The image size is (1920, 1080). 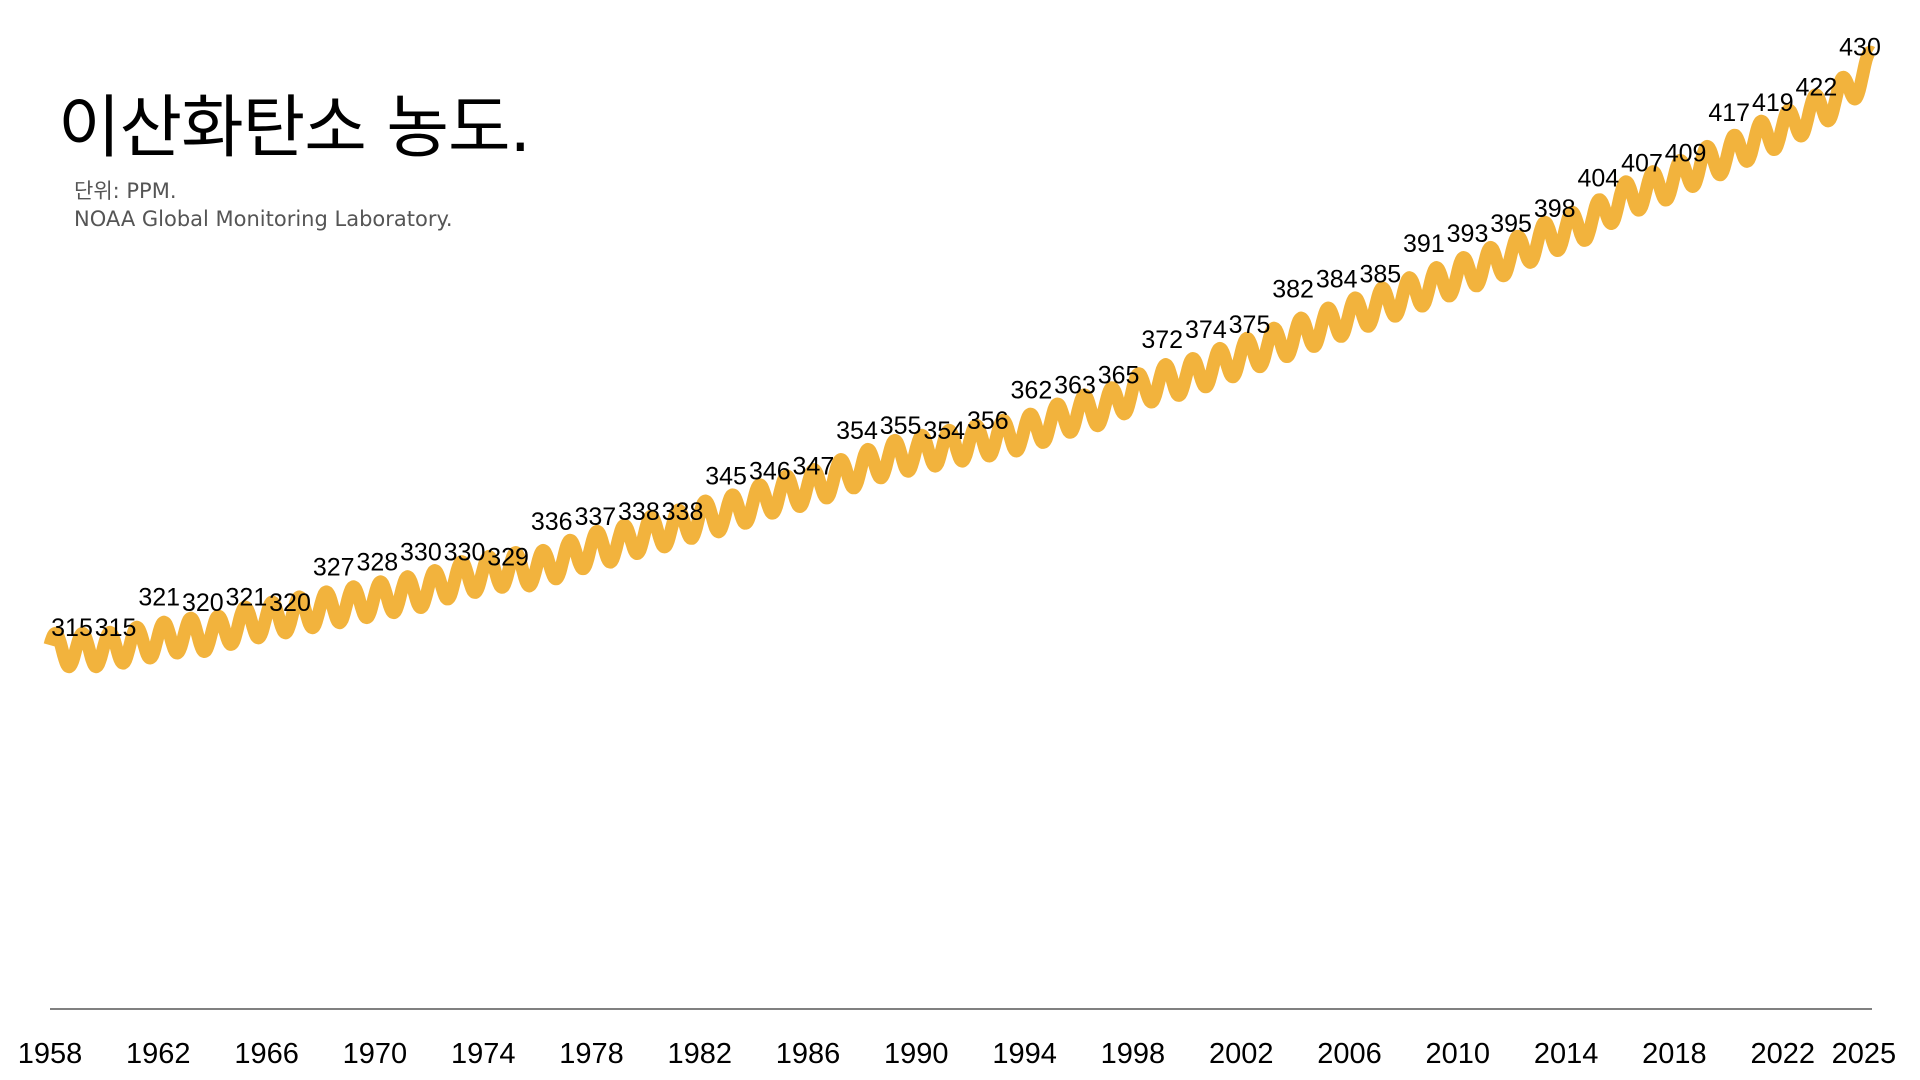 I want to click on x-tick-label: 1974, so click(x=483, y=1054).